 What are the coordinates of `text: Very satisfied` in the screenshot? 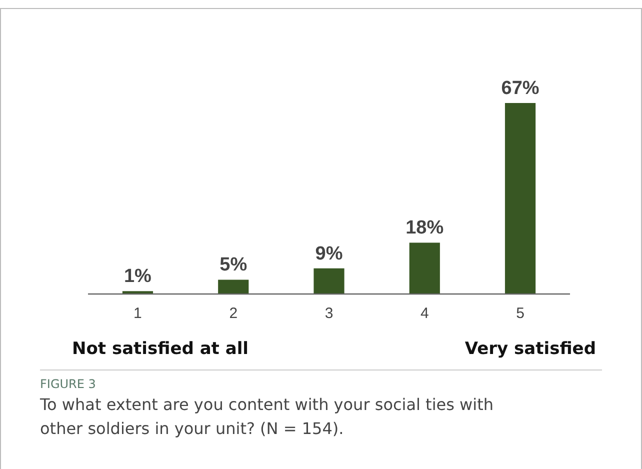 It's located at (530, 349).